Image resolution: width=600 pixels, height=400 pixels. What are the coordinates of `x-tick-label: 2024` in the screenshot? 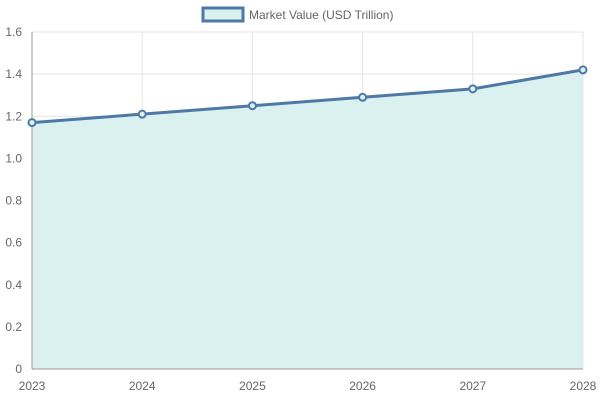 It's located at (142, 386).